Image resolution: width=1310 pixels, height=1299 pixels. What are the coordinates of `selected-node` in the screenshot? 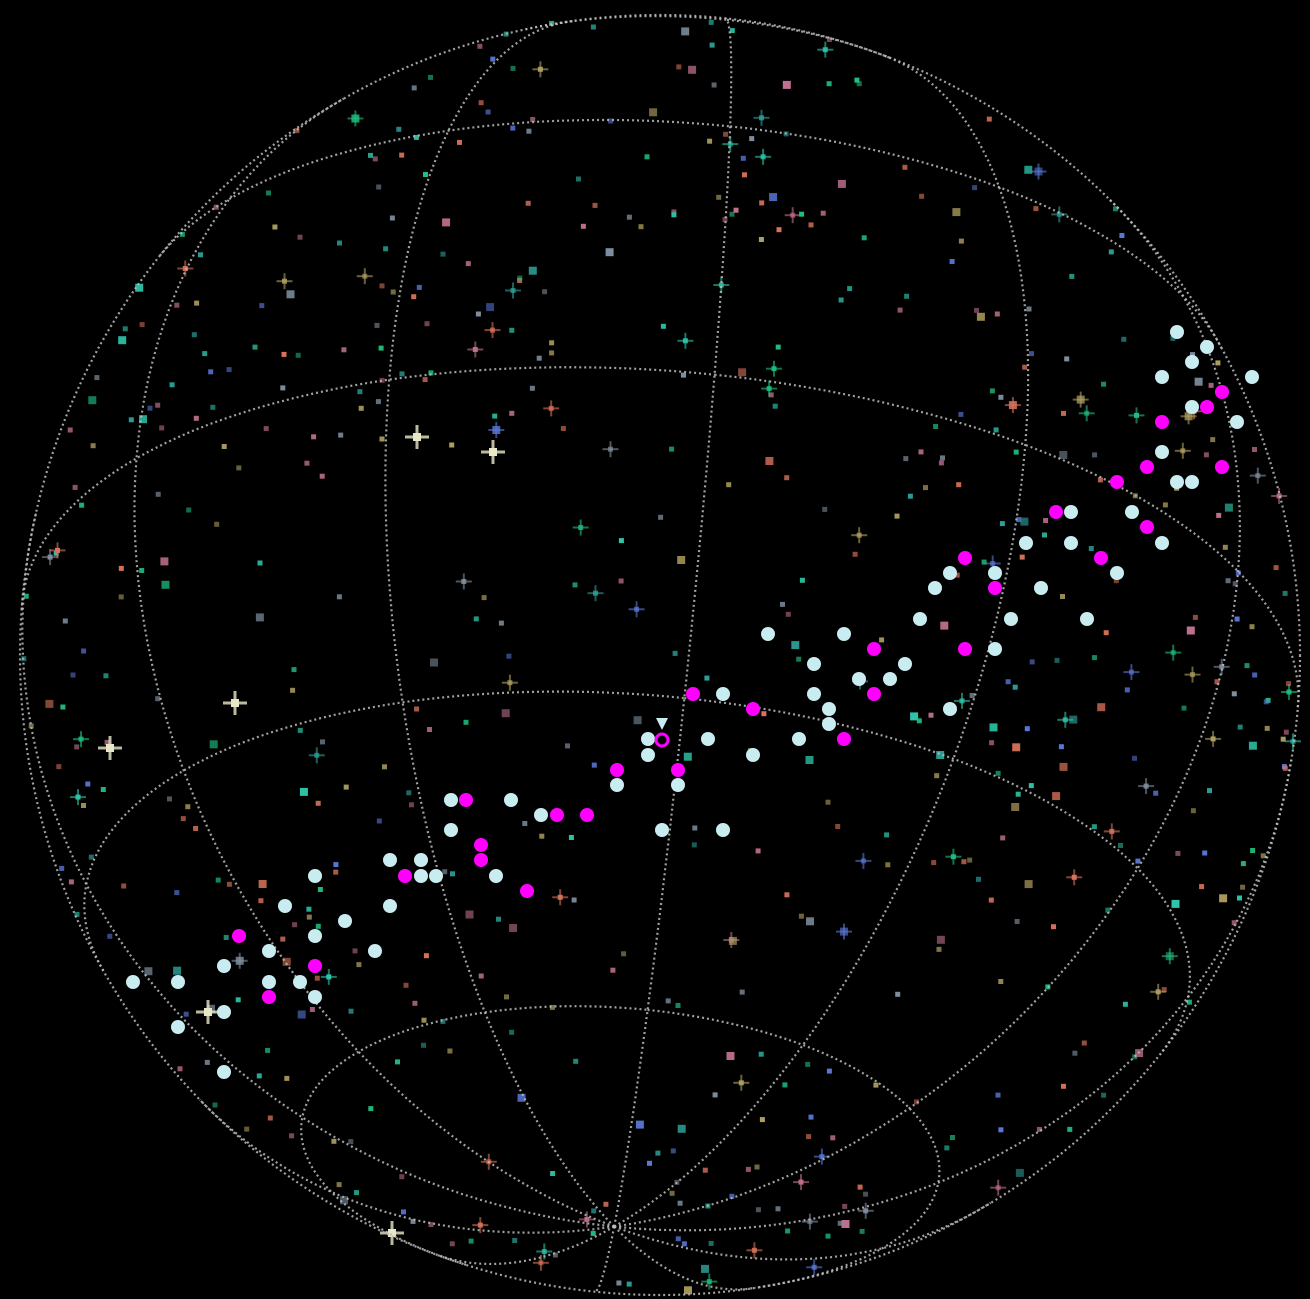 It's located at (662, 740).